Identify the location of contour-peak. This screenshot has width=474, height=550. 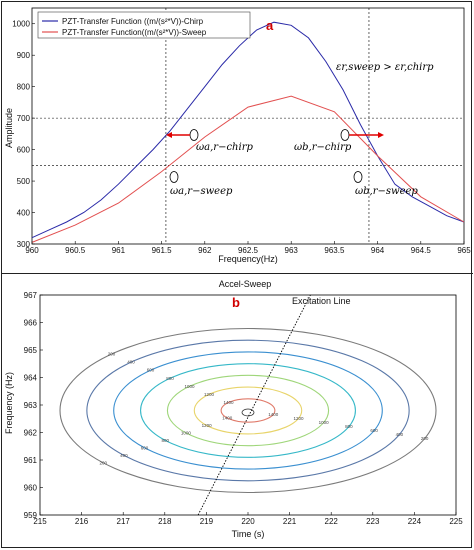
(248, 412).